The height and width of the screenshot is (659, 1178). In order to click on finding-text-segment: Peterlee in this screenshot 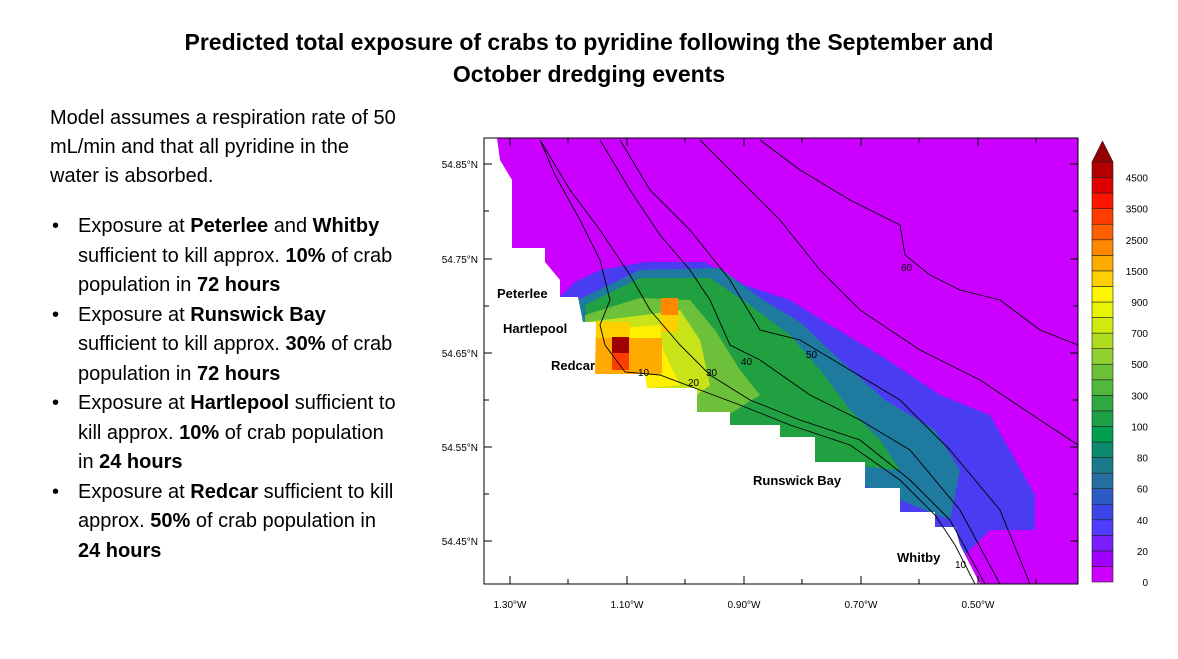, I will do `click(229, 226)`.